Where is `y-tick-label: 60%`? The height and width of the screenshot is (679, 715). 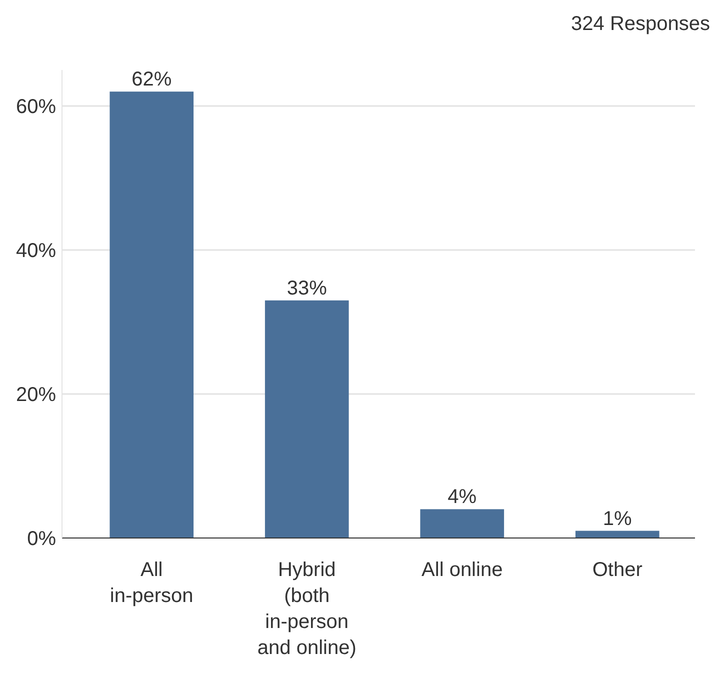
y-tick-label: 60% is located at coordinates (36, 107).